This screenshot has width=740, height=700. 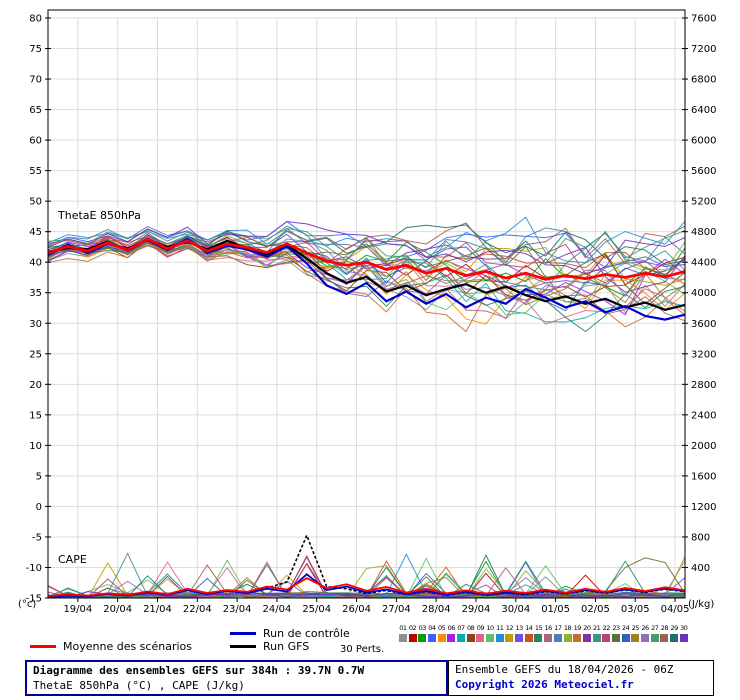 I want to click on x-axis-date-label: 29/04, so click(x=476, y=609).